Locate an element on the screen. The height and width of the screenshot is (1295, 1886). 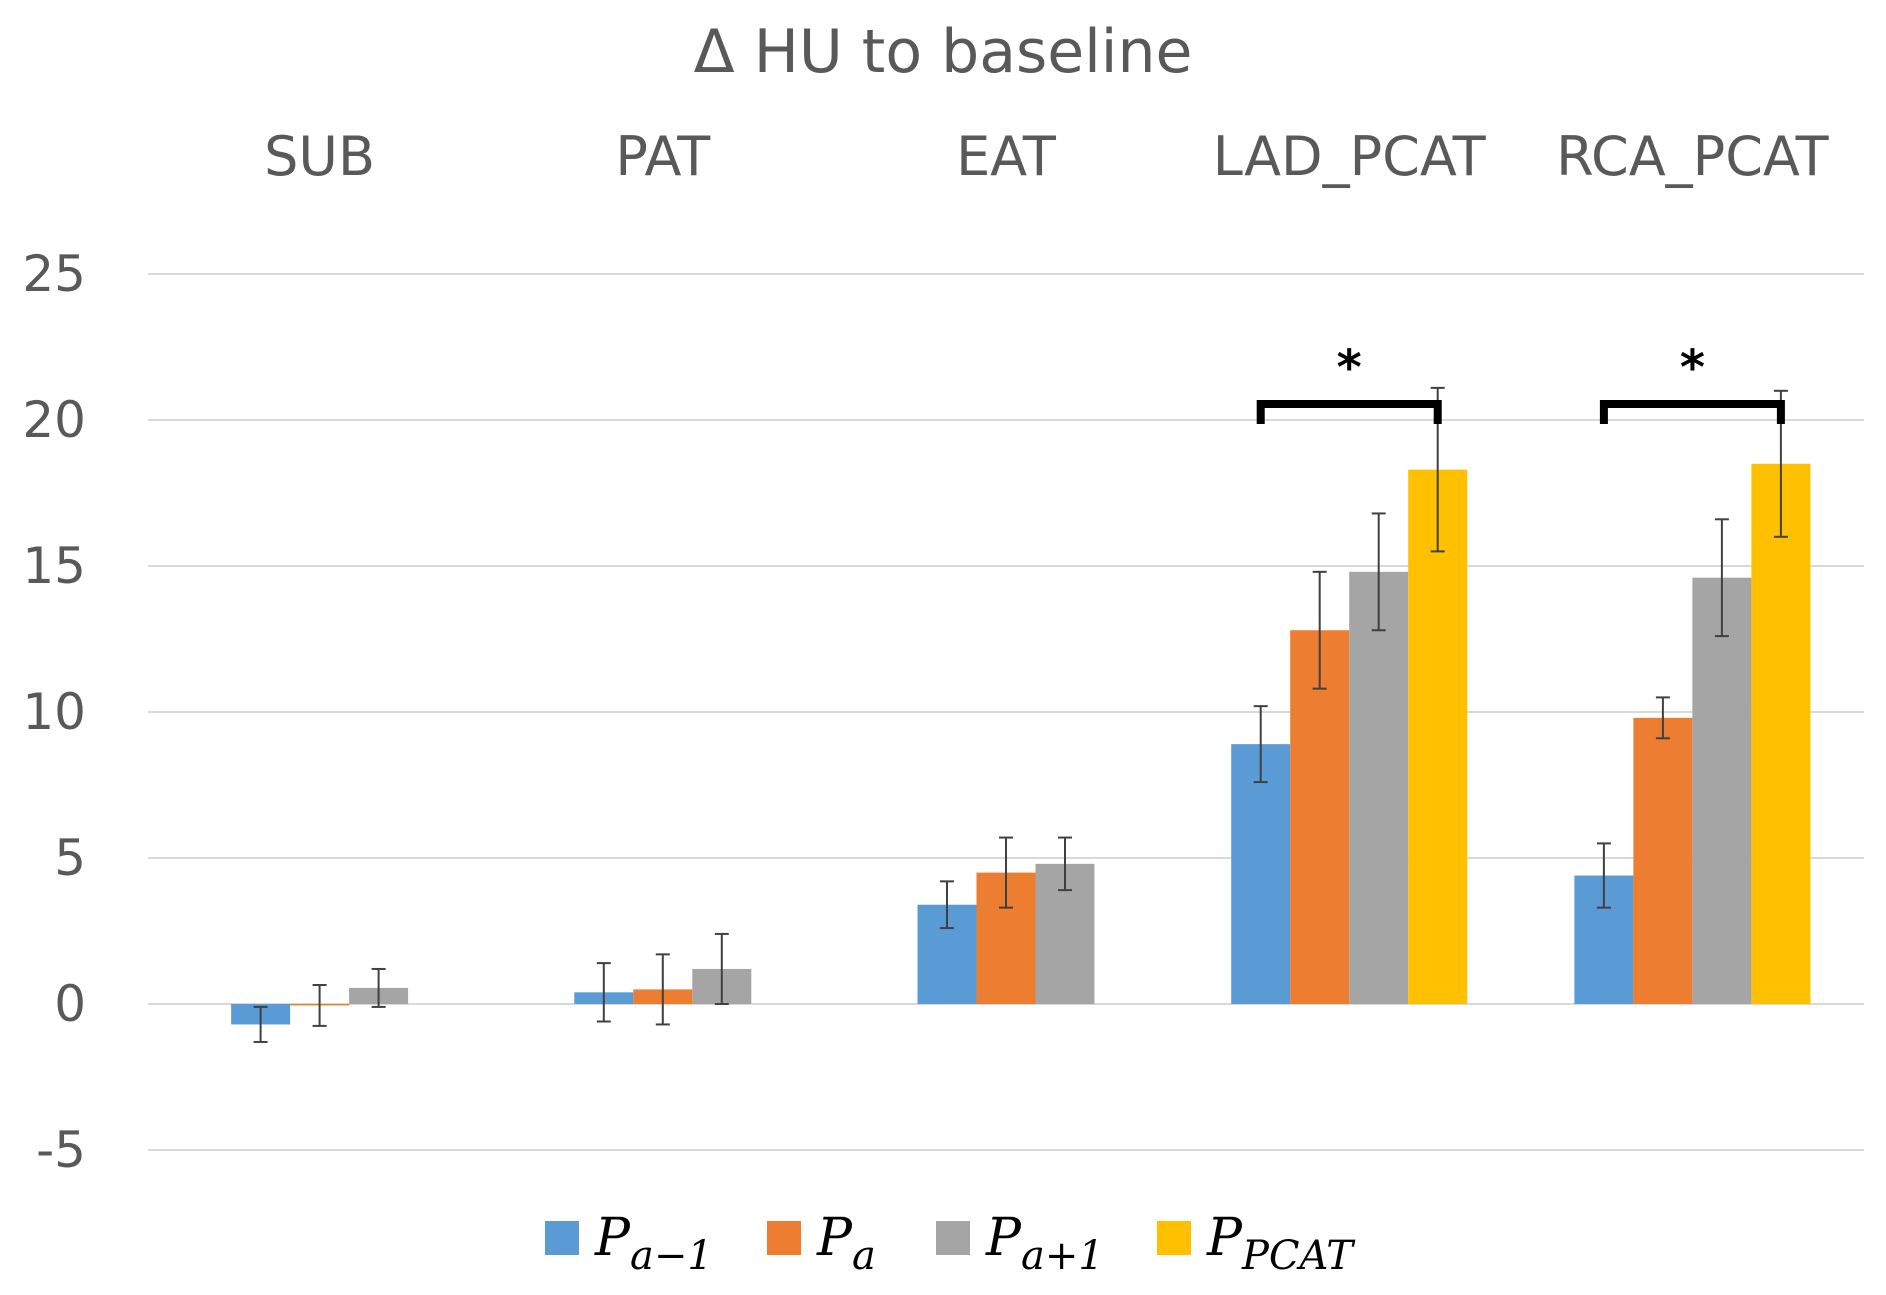
legend-item: Pa is located at coordinates (821, 1243).